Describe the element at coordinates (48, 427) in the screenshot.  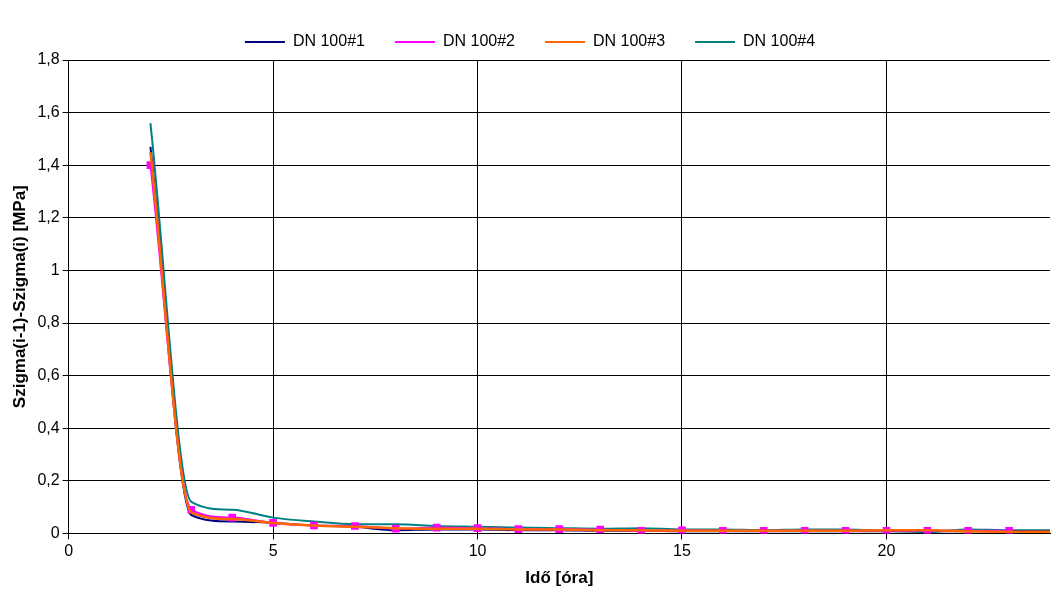
I see `y-tick-label: 0,4` at that location.